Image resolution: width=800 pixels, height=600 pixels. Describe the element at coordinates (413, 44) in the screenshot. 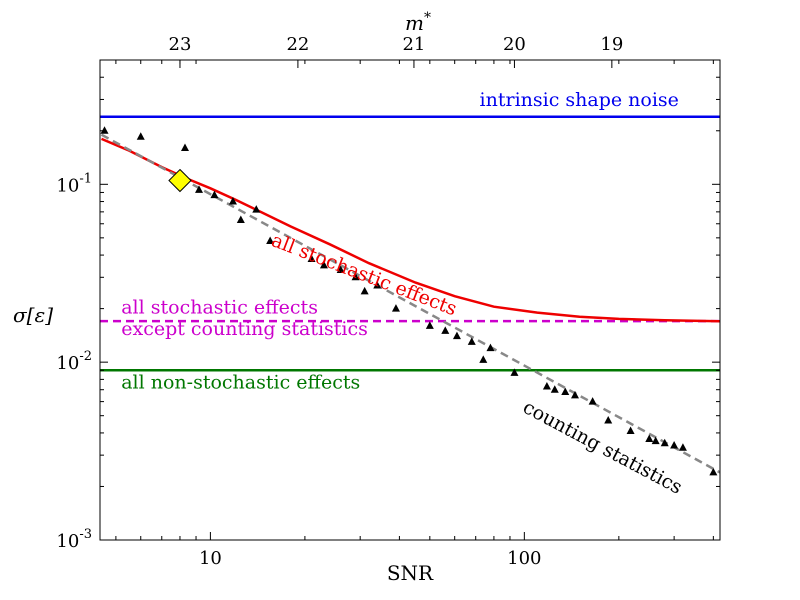

I see `top-tick-label: 21` at that location.